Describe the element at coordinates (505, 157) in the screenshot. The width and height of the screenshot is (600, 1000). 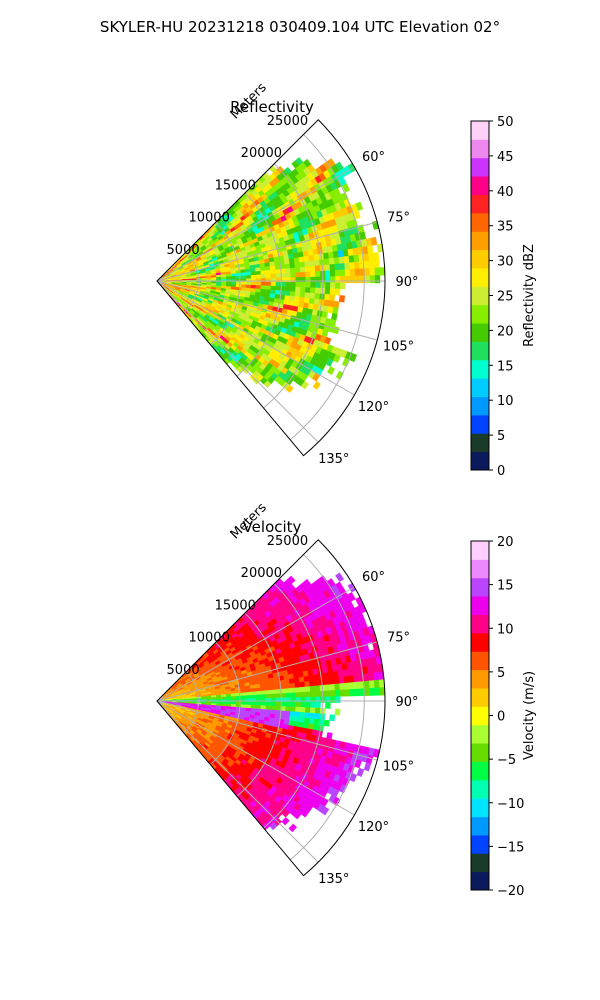
I see `refl-colorbar-tick-label: 45` at that location.